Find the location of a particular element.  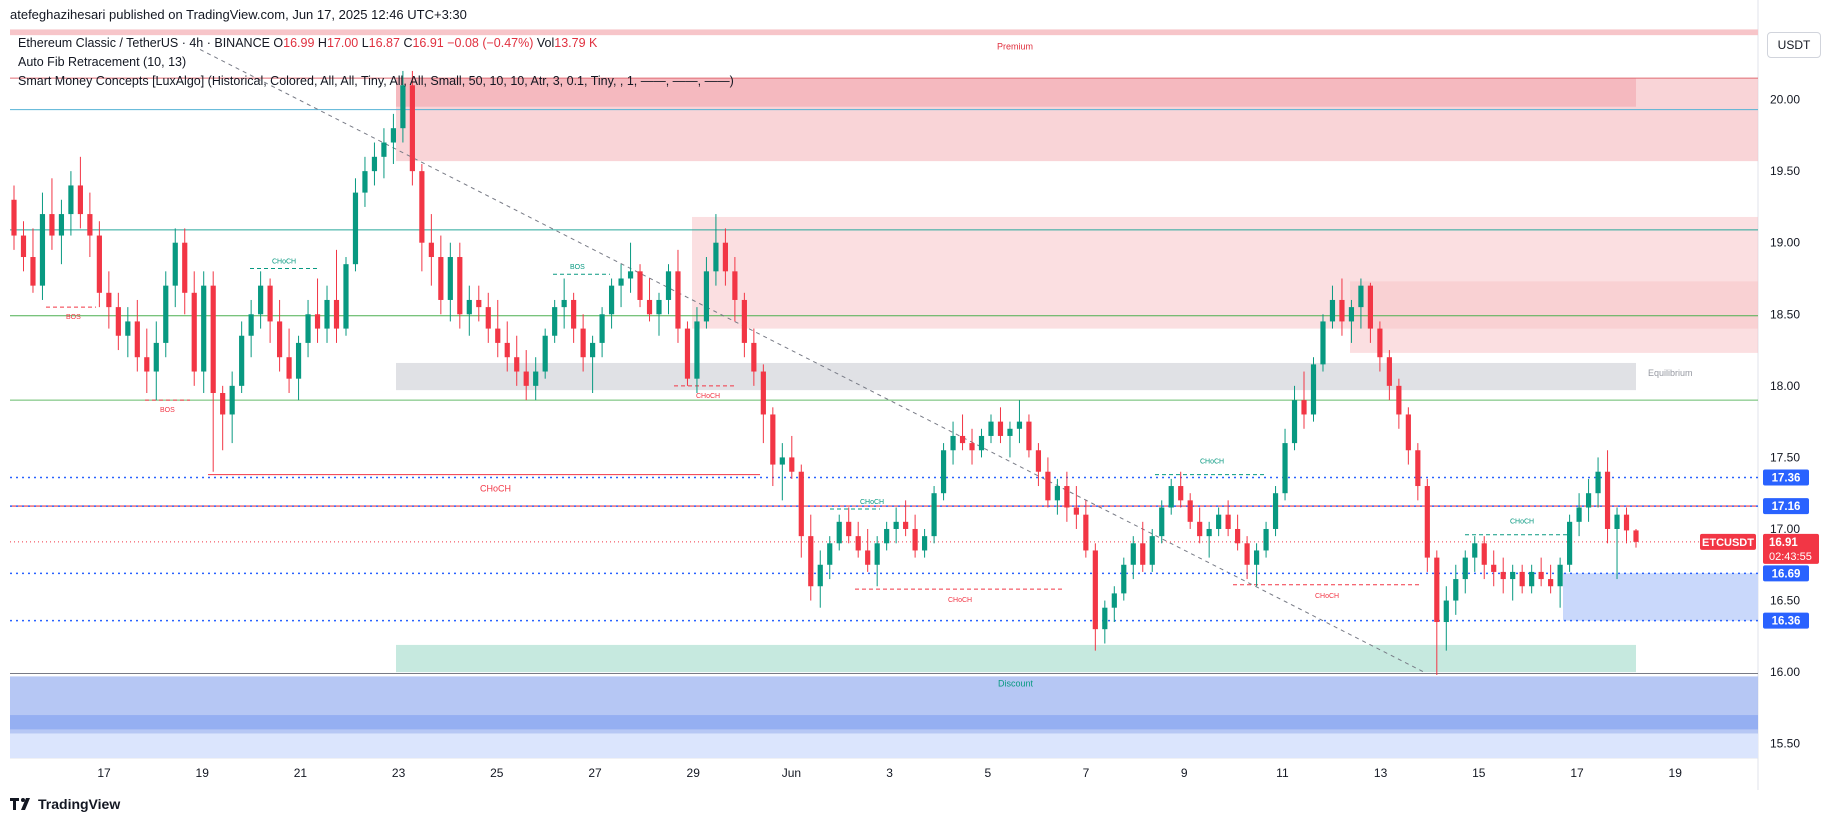

fib-indicator-row: Auto Fib Retracement (10, 13) is located at coordinates (102, 62).